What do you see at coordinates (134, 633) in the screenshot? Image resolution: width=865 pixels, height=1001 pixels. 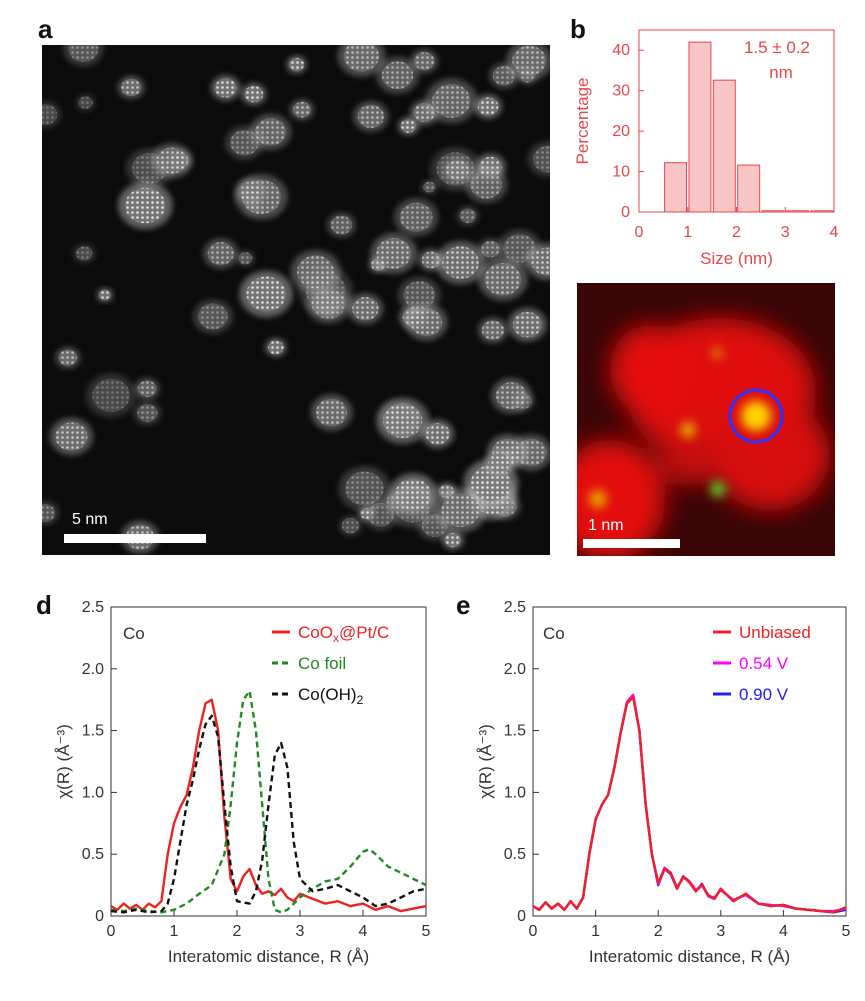 I see `element-label-d: Co` at bounding box center [134, 633].